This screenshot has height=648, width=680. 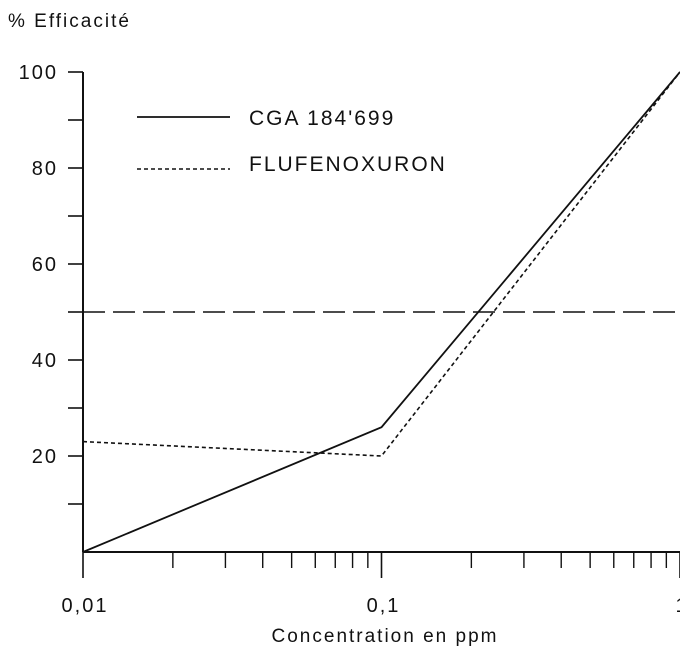 I want to click on y-tick-label: 60, so click(x=45, y=265).